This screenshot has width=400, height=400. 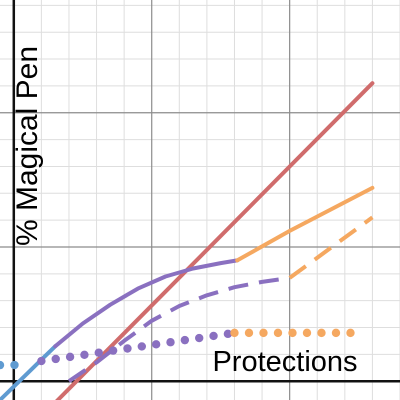 What do you see at coordinates (146, 303) in the screenshot?
I see `series-2-purple-solid` at bounding box center [146, 303].